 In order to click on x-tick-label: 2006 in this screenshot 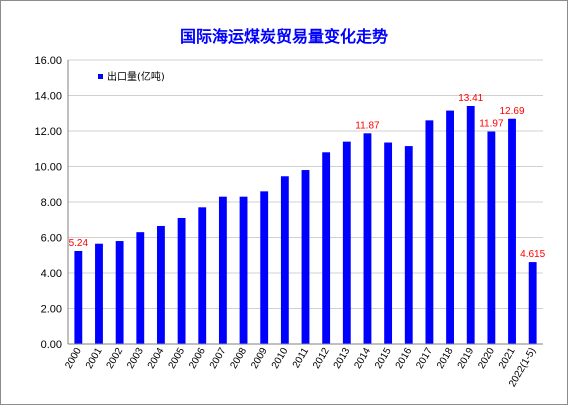, I will do `click(197, 358)`.